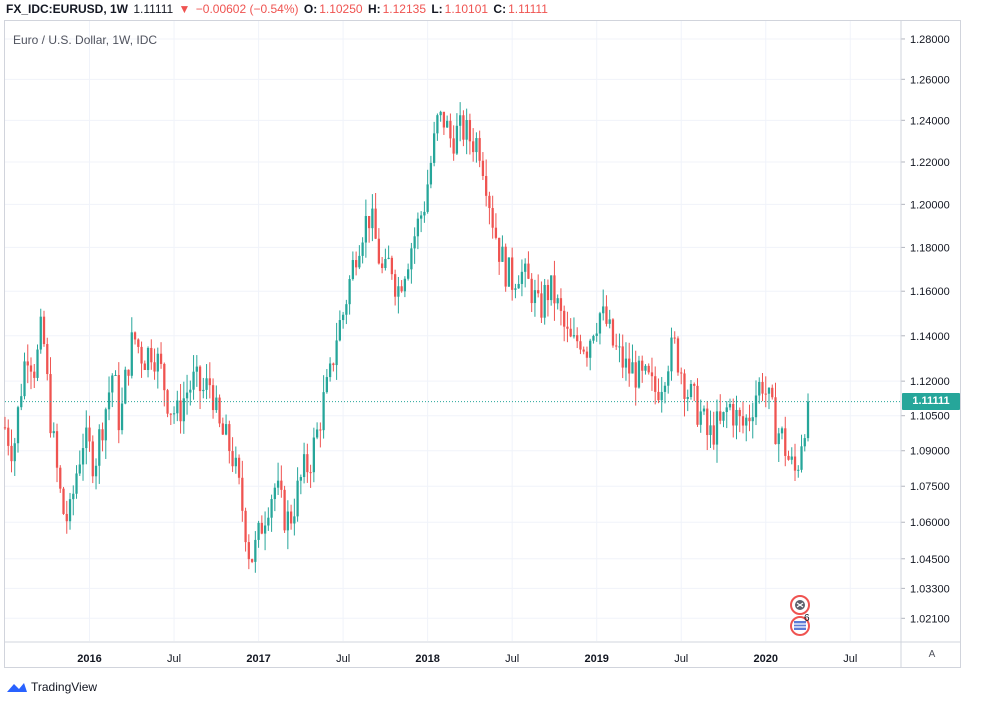 The height and width of the screenshot is (701, 1006). Describe the element at coordinates (51, 687) in the screenshot. I see `tradingview-logo: TradingView` at that location.